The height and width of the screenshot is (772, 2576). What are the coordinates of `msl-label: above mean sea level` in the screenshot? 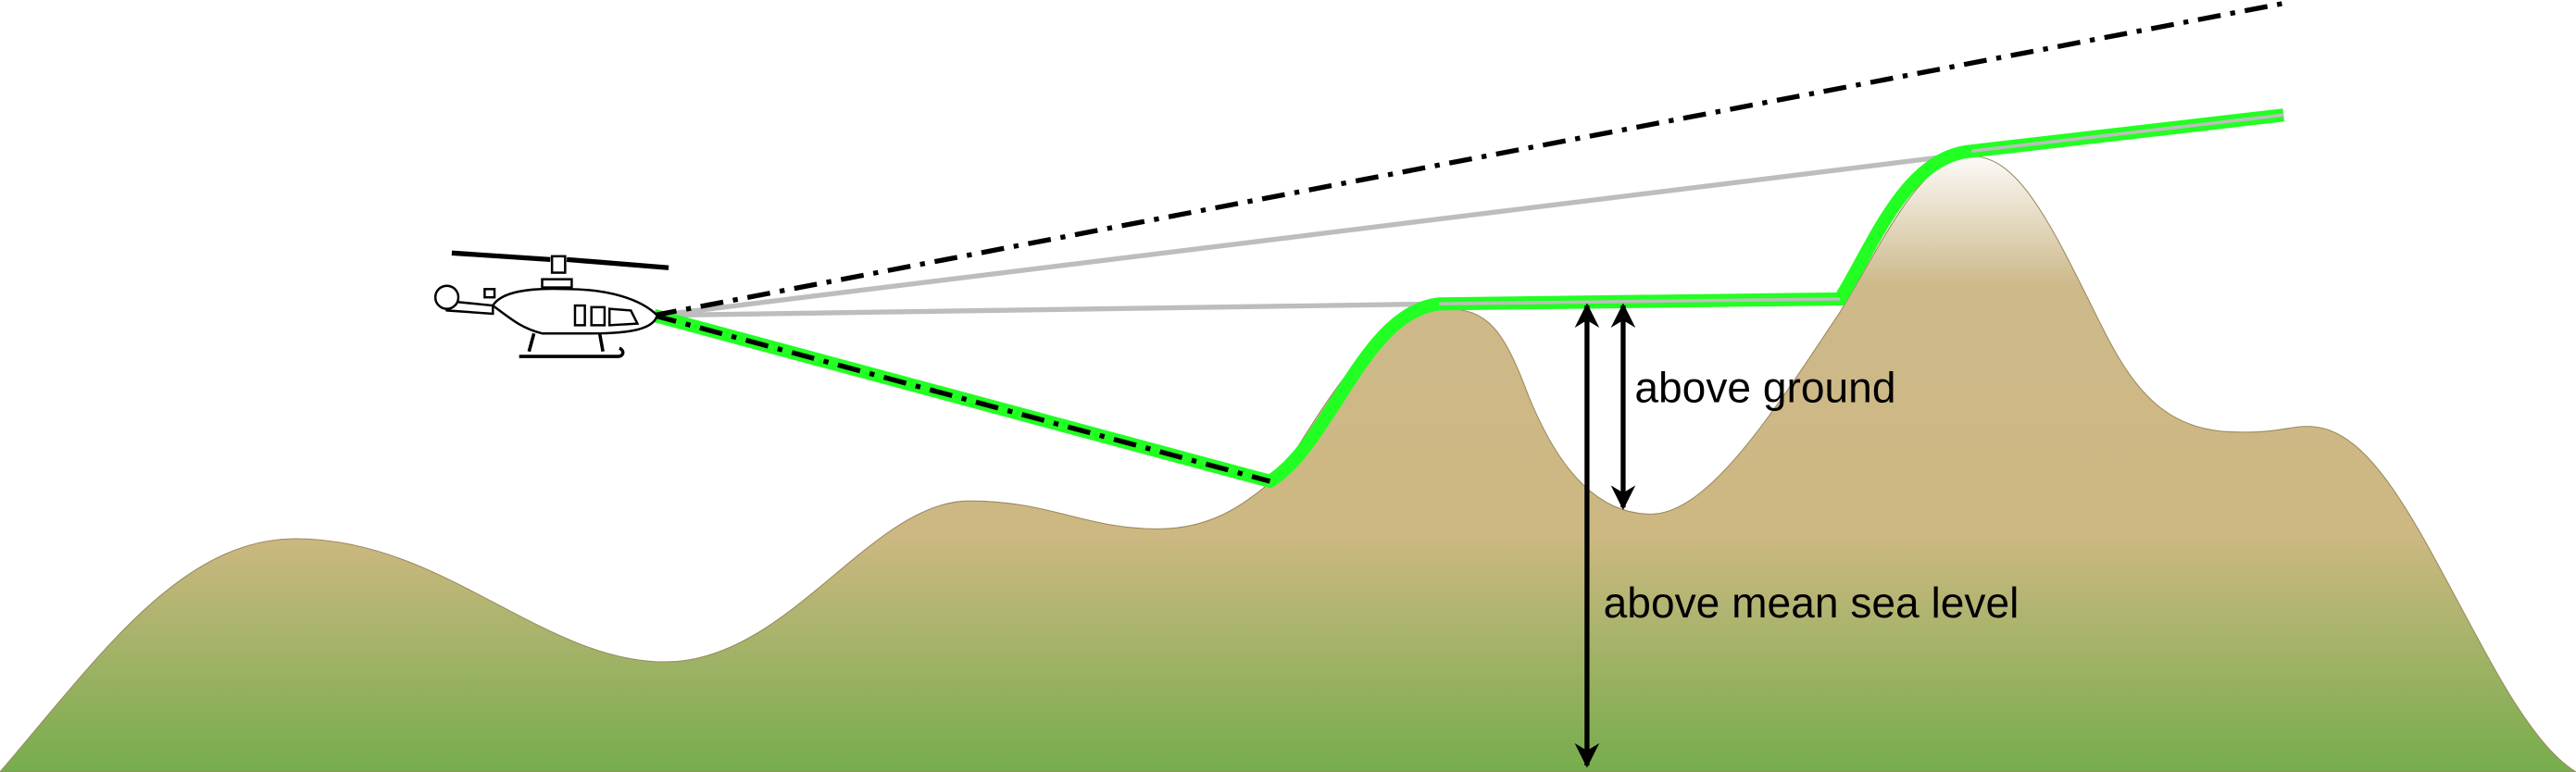 It's located at (1812, 603).